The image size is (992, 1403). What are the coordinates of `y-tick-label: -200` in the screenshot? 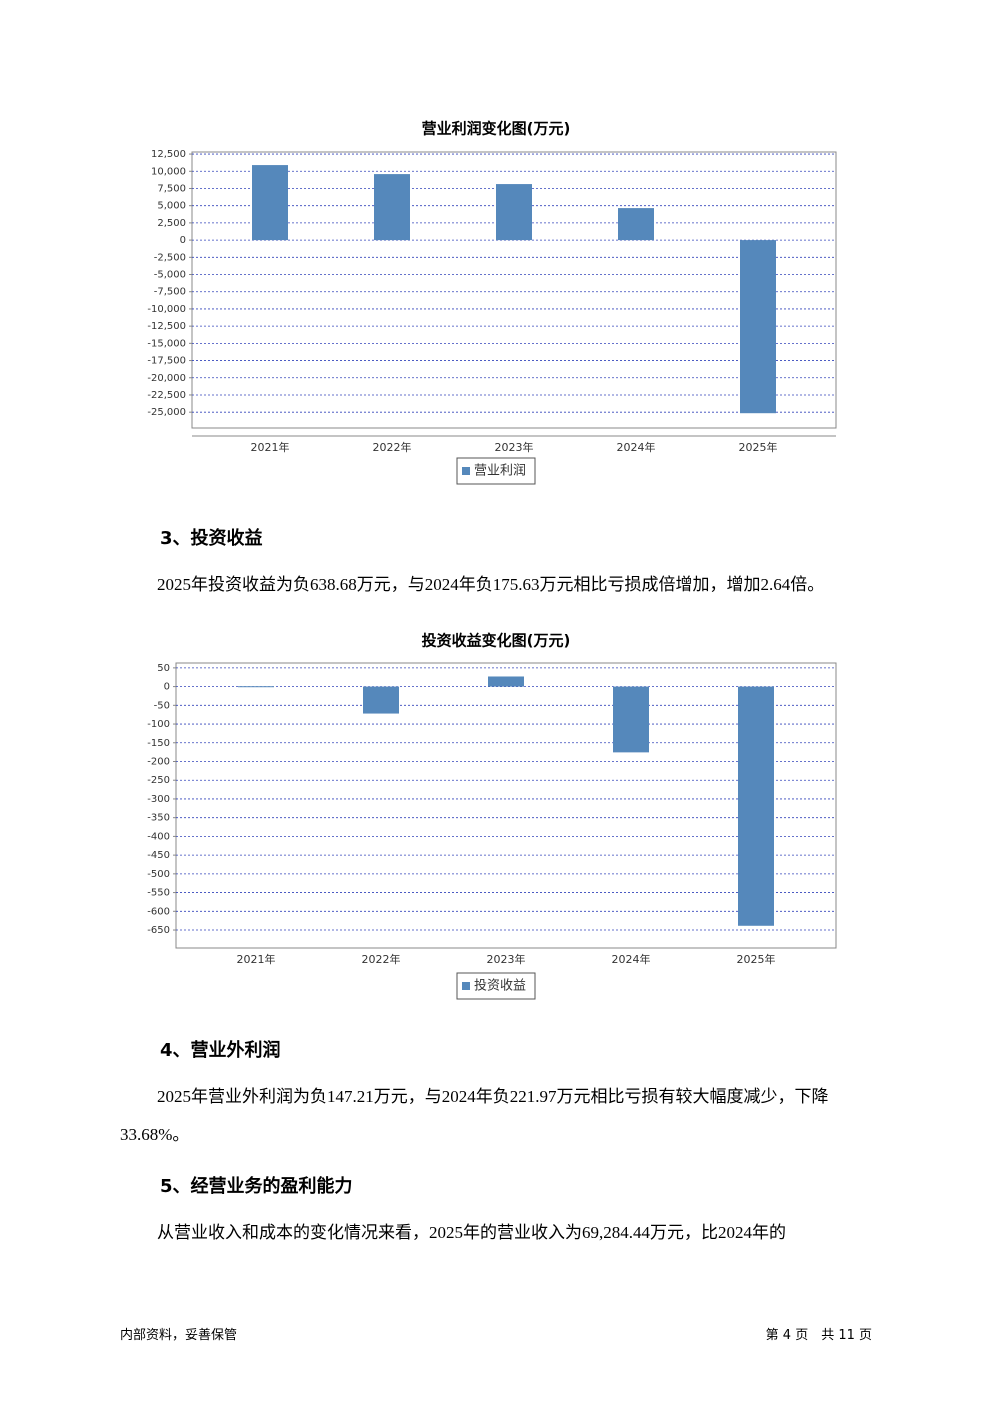 It's located at (158, 761).